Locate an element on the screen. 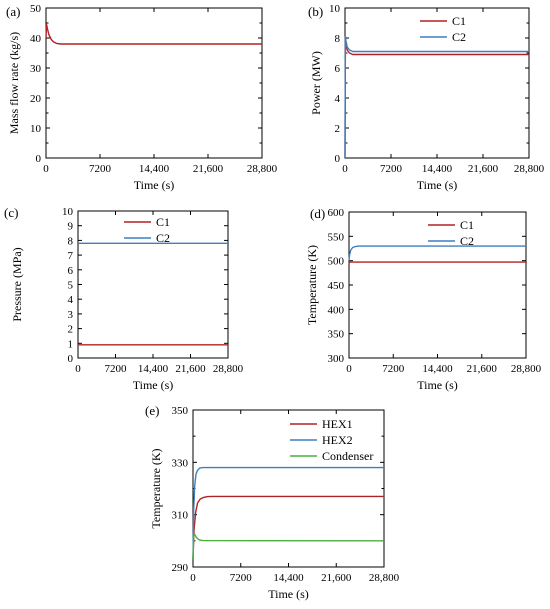 This screenshot has width=550, height=609. y-tick-label: 400 is located at coordinates (336, 310).